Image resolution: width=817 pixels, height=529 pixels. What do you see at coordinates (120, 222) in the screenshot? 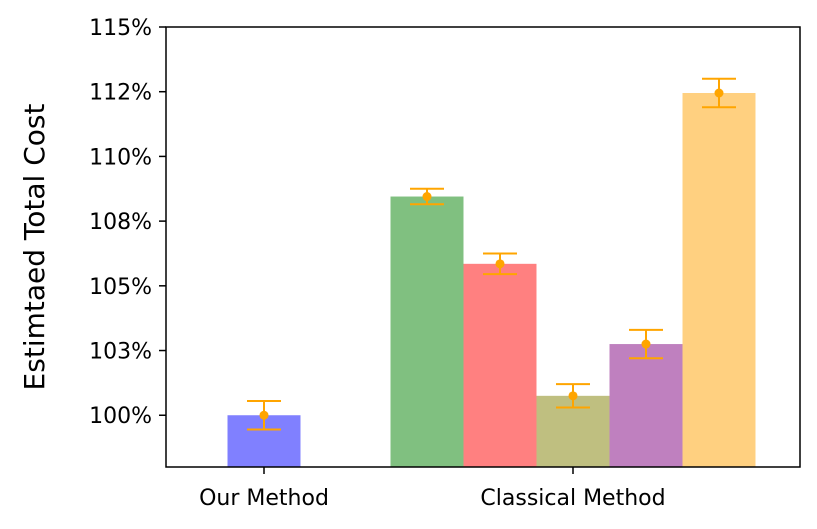
I see `y-tick-label: 108%` at bounding box center [120, 222].